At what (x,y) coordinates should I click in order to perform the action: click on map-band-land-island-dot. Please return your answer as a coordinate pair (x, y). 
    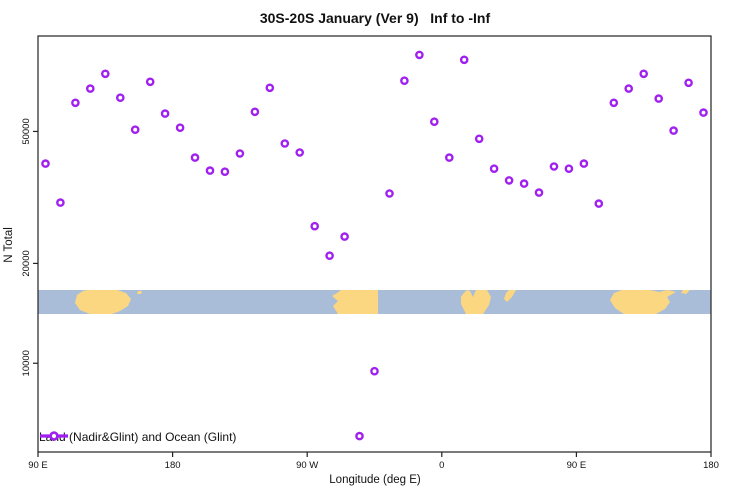
    Looking at the image, I should click on (139, 292).